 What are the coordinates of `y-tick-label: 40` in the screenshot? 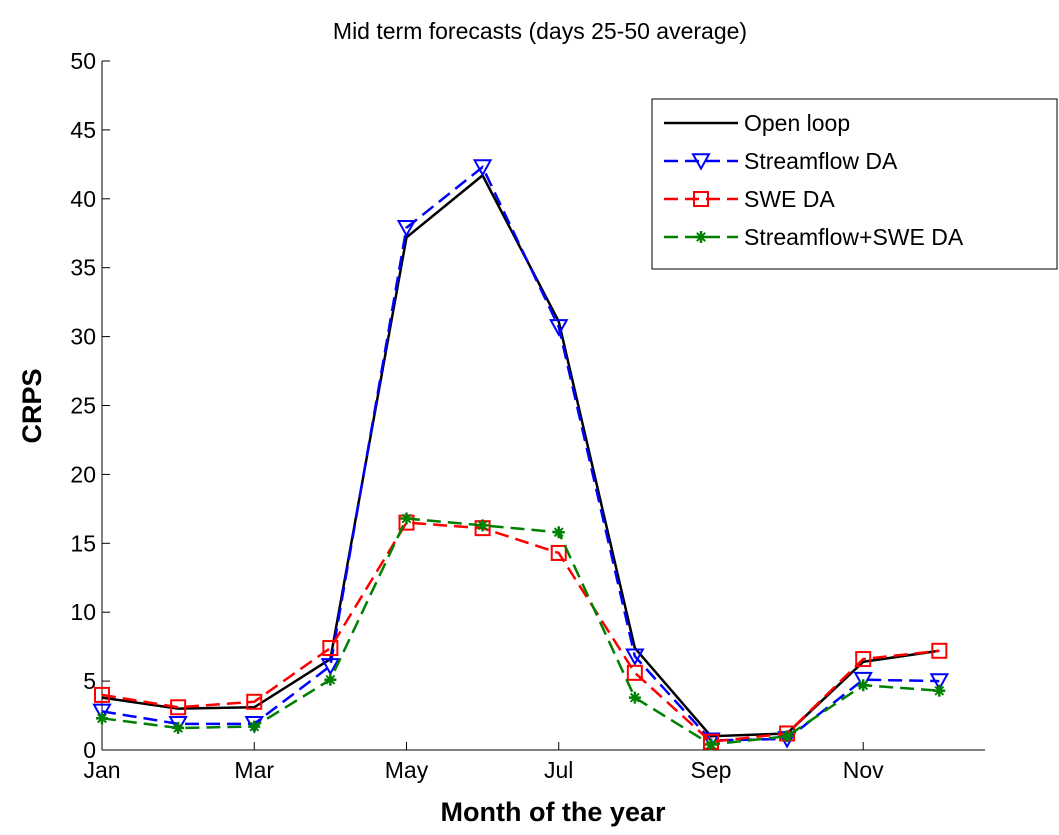 It's located at (83, 199).